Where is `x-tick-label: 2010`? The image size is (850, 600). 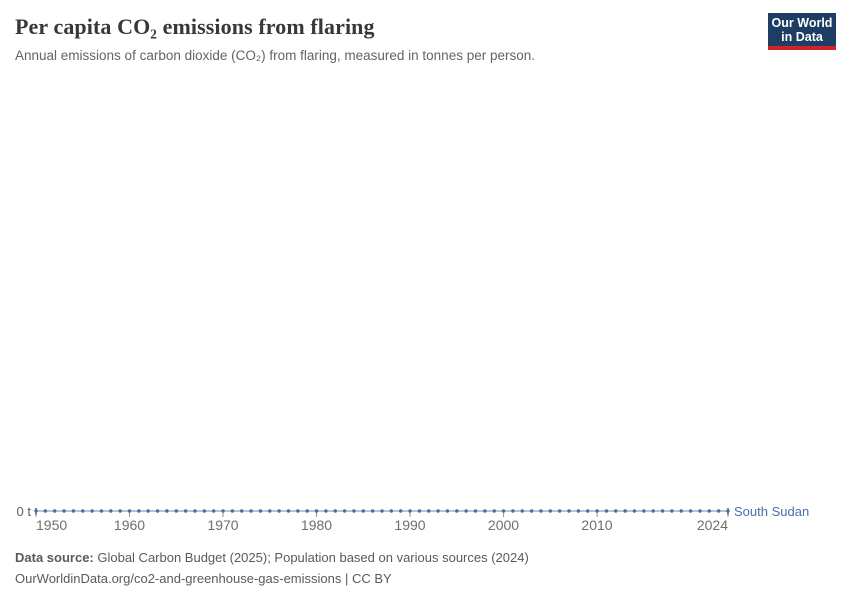
x-tick-label: 2010 is located at coordinates (597, 525).